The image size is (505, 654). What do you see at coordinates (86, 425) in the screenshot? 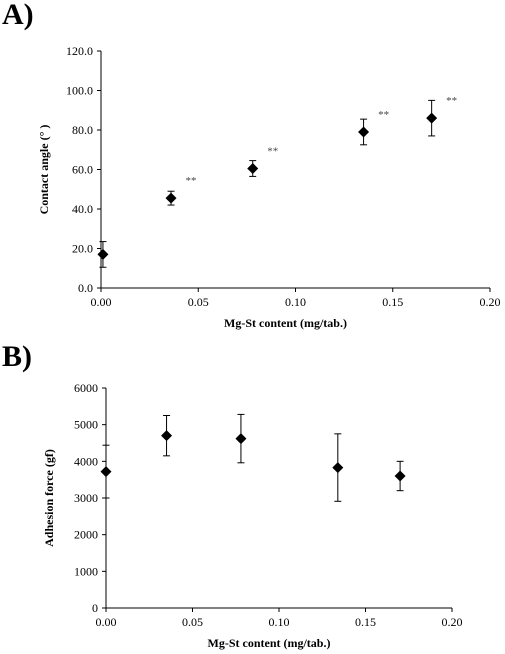
I see `y-tick-label: 5000` at bounding box center [86, 425].